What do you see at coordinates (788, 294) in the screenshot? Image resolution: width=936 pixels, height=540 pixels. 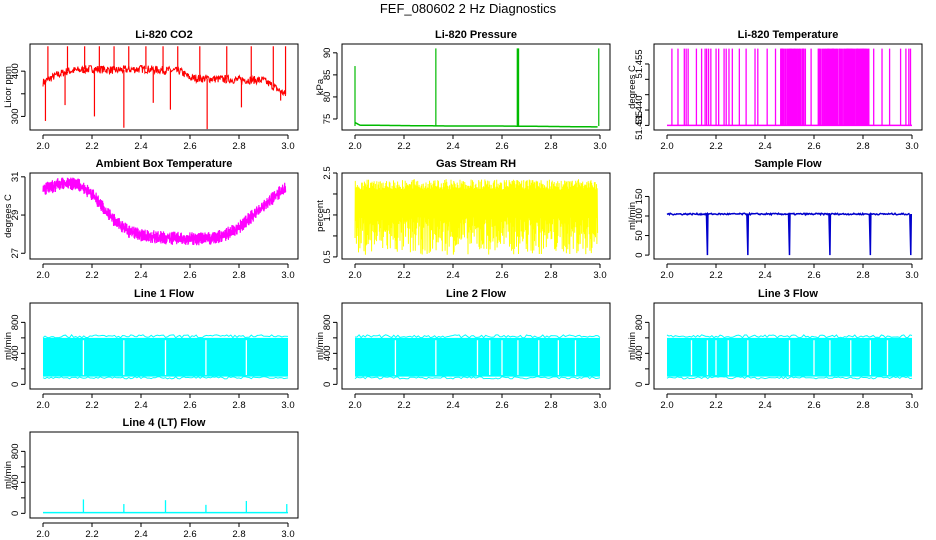 I see `panel-title: Line 3 Flow` at bounding box center [788, 294].